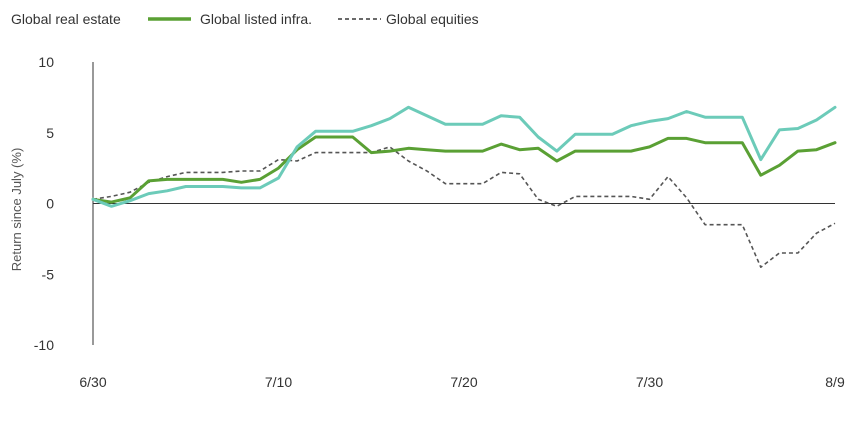  What do you see at coordinates (46, 62) in the screenshot?
I see `y-tick-label: 10` at bounding box center [46, 62].